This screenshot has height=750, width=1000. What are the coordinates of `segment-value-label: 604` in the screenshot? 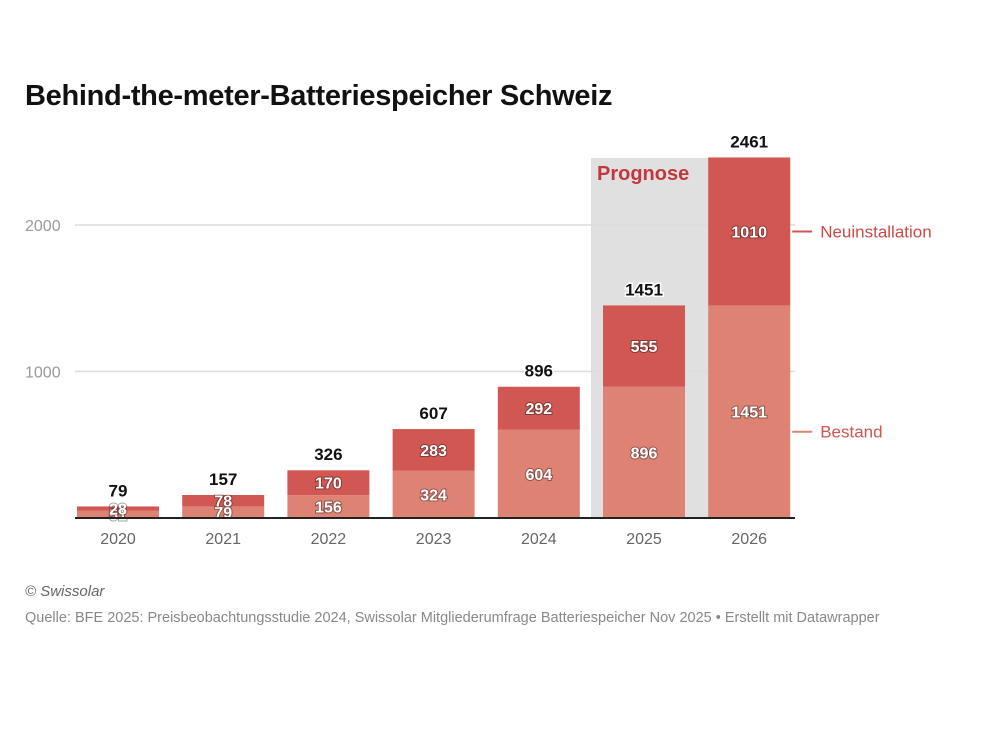 It's located at (538, 475).